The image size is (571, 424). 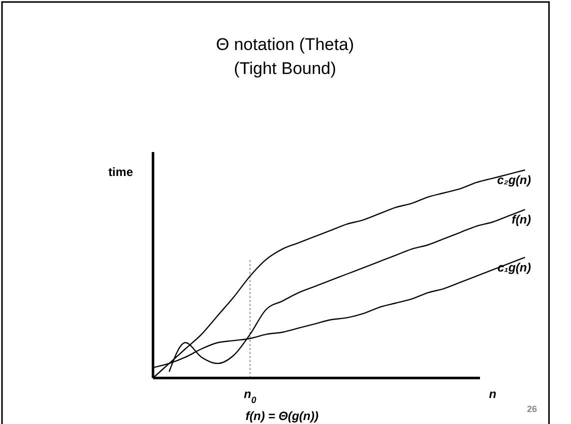 I want to click on x-tick-label: n$_{0}$, so click(x=250, y=396).